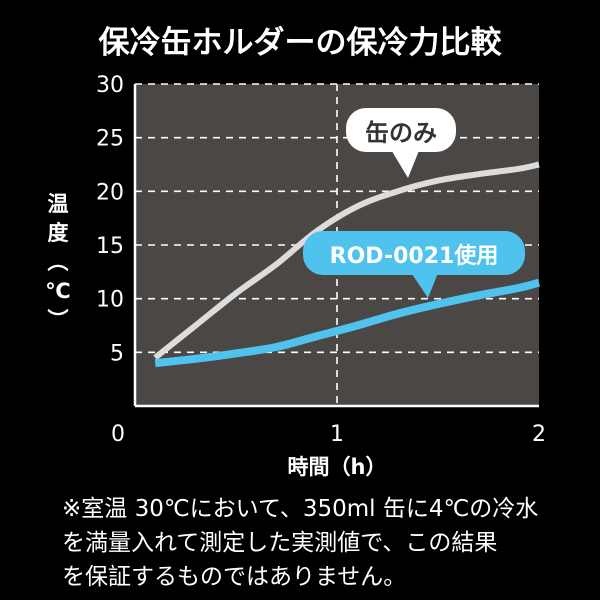 This screenshot has width=600, height=600. I want to click on callout-2-bubble, so click(414, 253).